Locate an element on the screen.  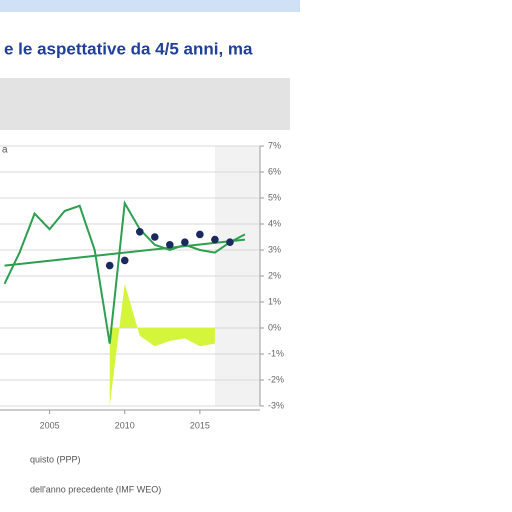
y-tick-label: 5% is located at coordinates (274, 197).